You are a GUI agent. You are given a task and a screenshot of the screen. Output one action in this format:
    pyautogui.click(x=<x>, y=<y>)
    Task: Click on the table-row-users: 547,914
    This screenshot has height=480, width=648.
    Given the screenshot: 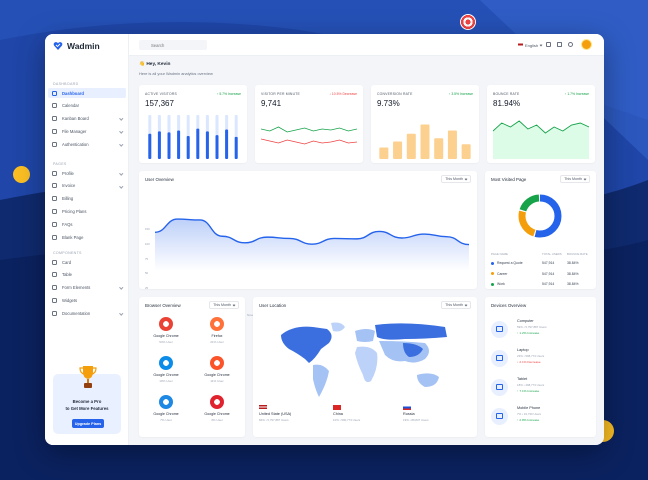 What is the action you would take?
    pyautogui.click(x=548, y=263)
    